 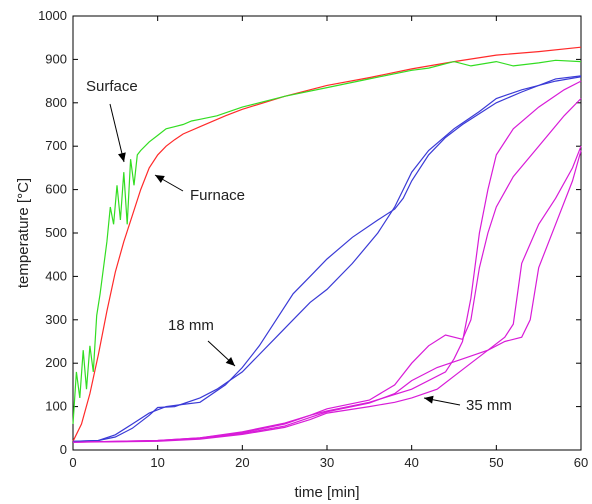 I want to click on y-tick-label: 400, so click(x=56, y=275).